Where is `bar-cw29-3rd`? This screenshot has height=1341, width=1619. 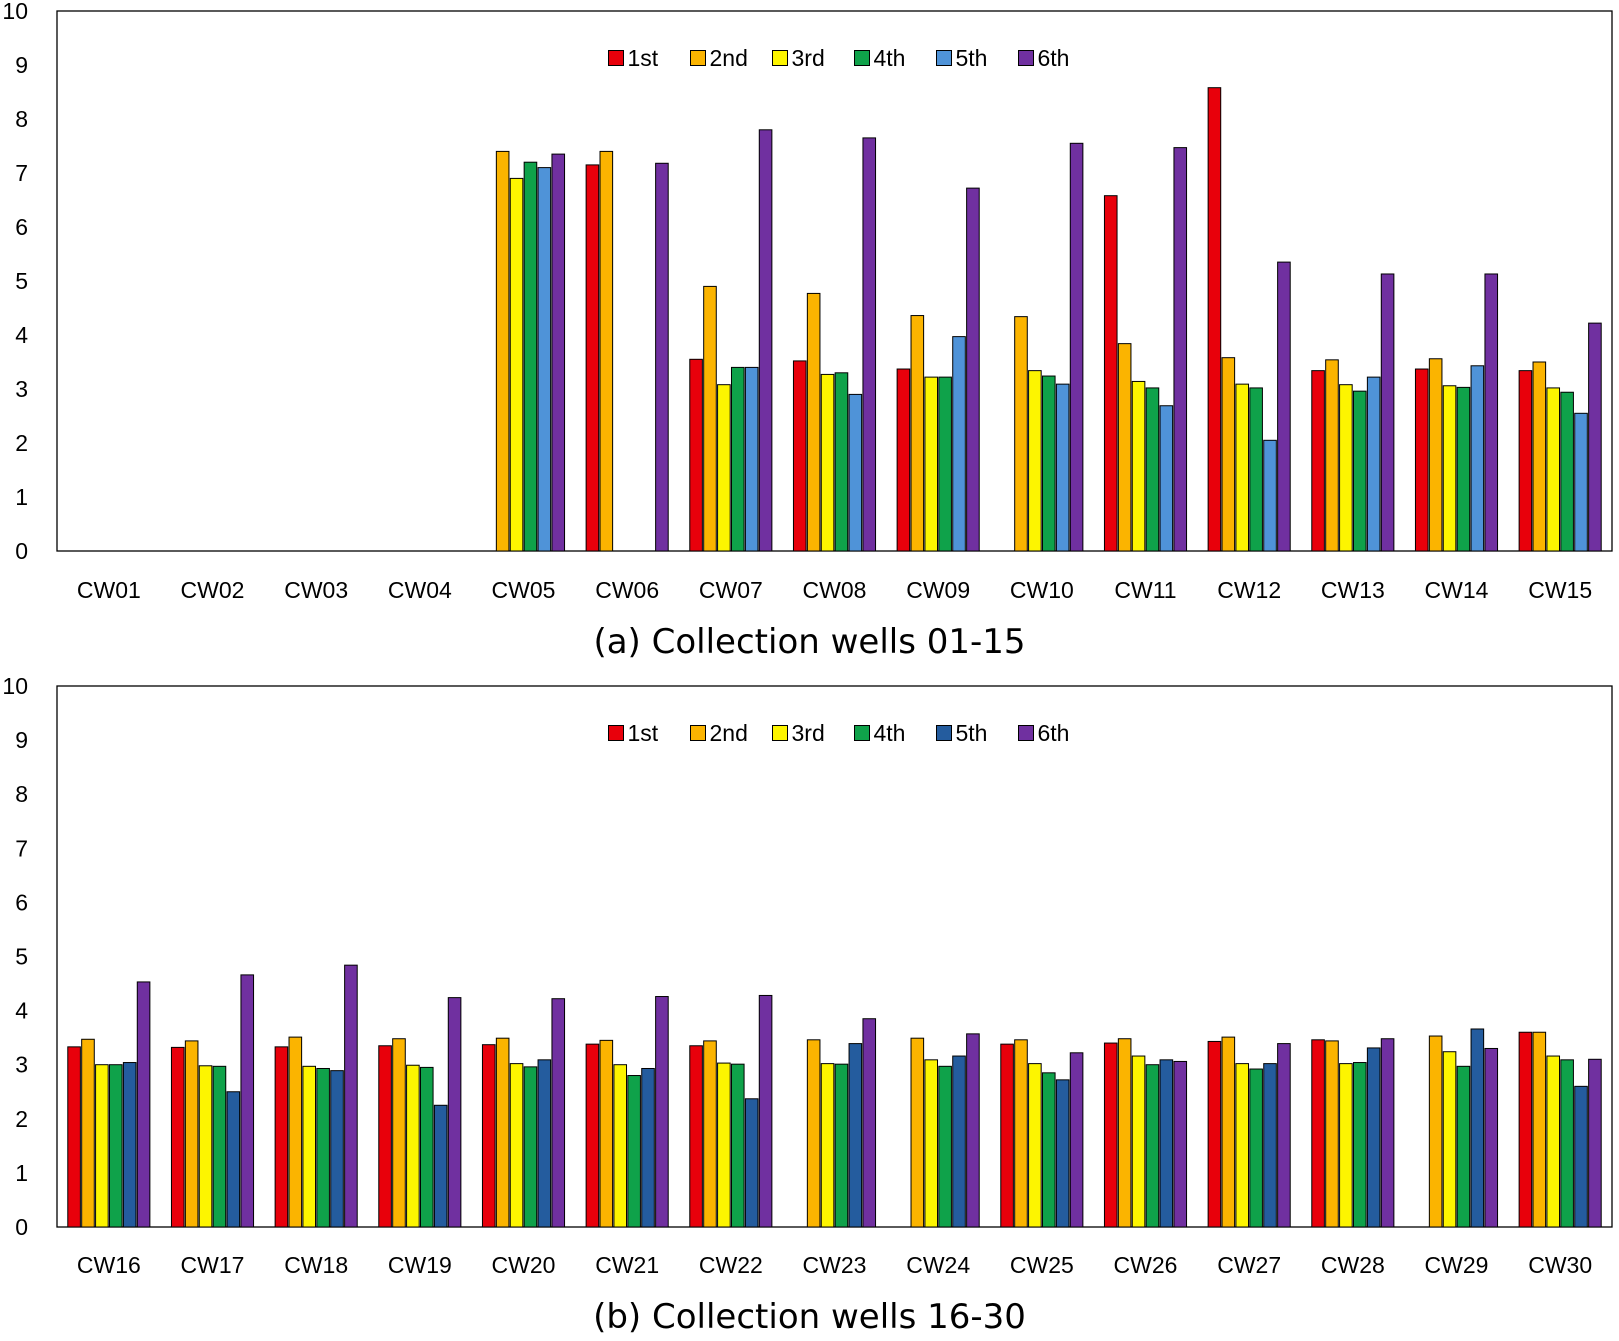 bar-cw29-3rd is located at coordinates (1449, 1139).